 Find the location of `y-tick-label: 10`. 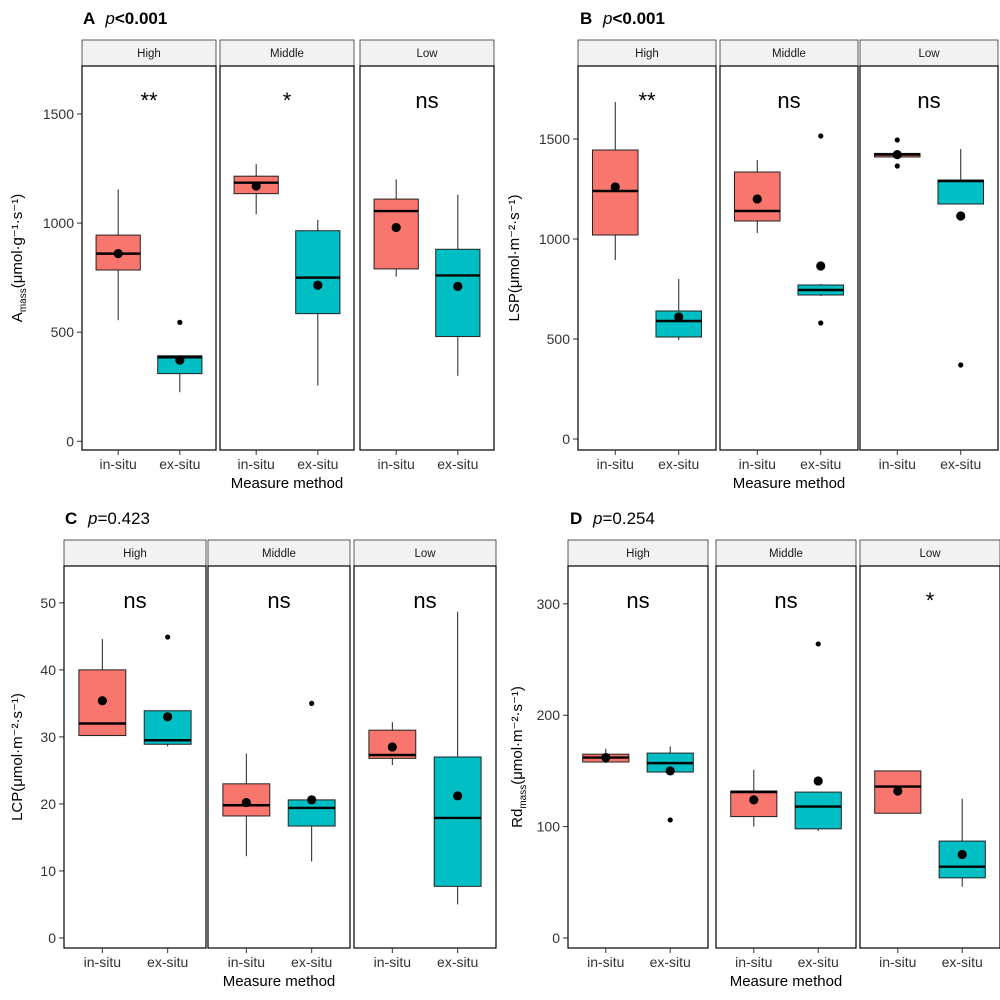

y-tick-label: 10 is located at coordinates (48, 871).